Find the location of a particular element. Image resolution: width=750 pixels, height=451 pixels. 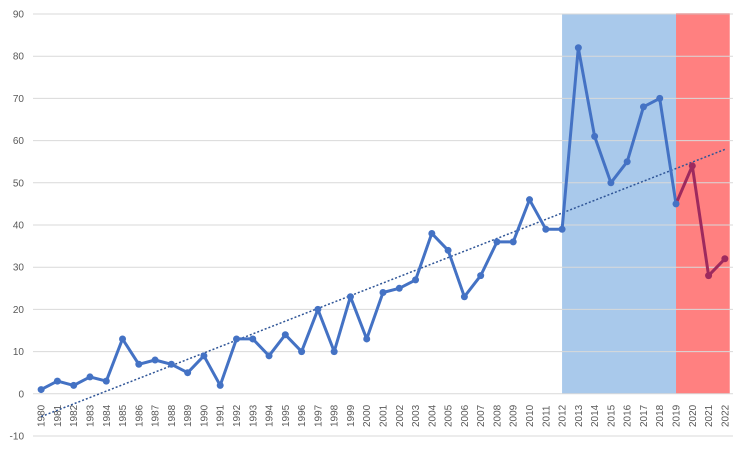

x-tick-label: 2018 is located at coordinates (660, 415).